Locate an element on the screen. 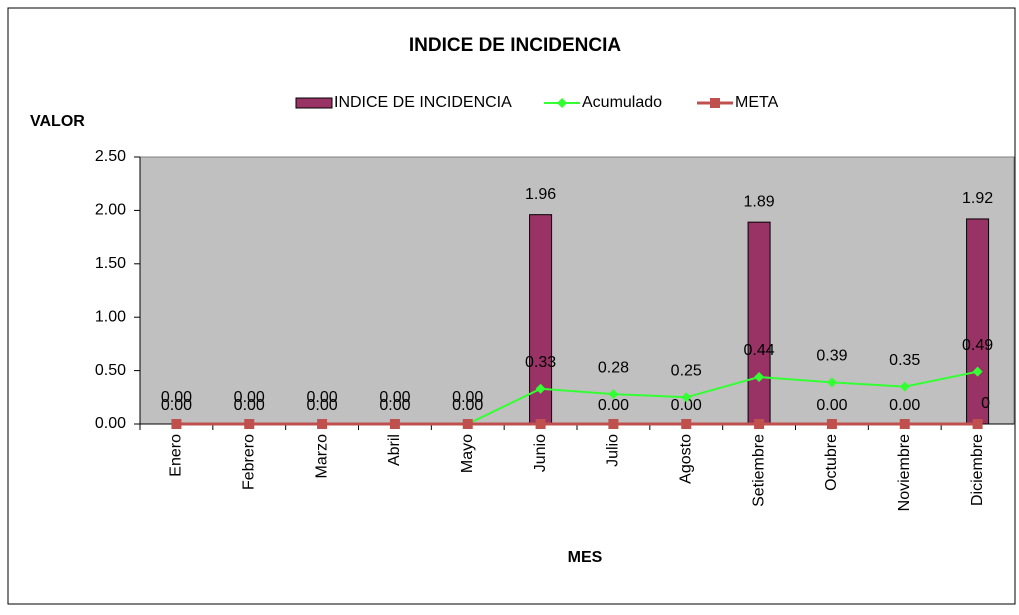 This screenshot has height=615, width=1019. data-label: 0.44 is located at coordinates (759, 350).